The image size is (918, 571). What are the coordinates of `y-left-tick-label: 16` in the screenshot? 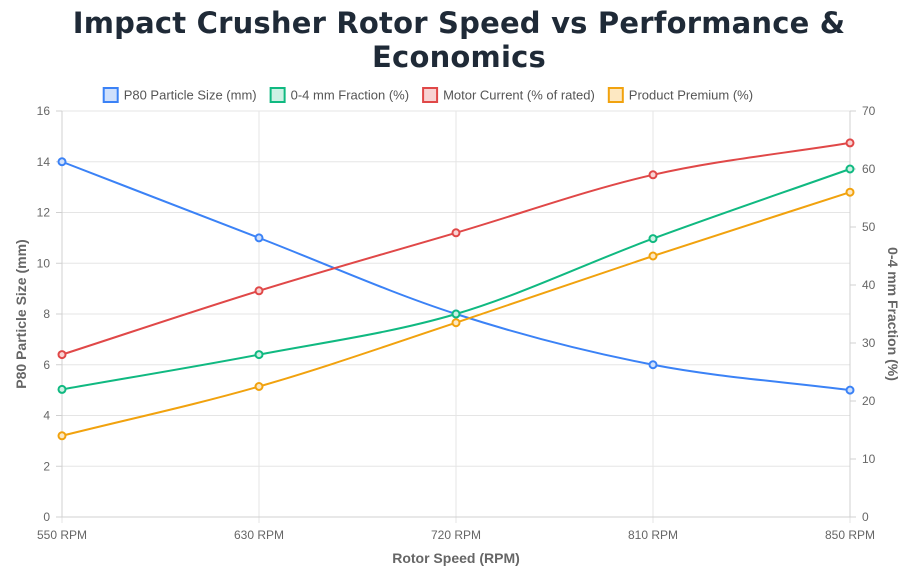 It's located at (44, 111).